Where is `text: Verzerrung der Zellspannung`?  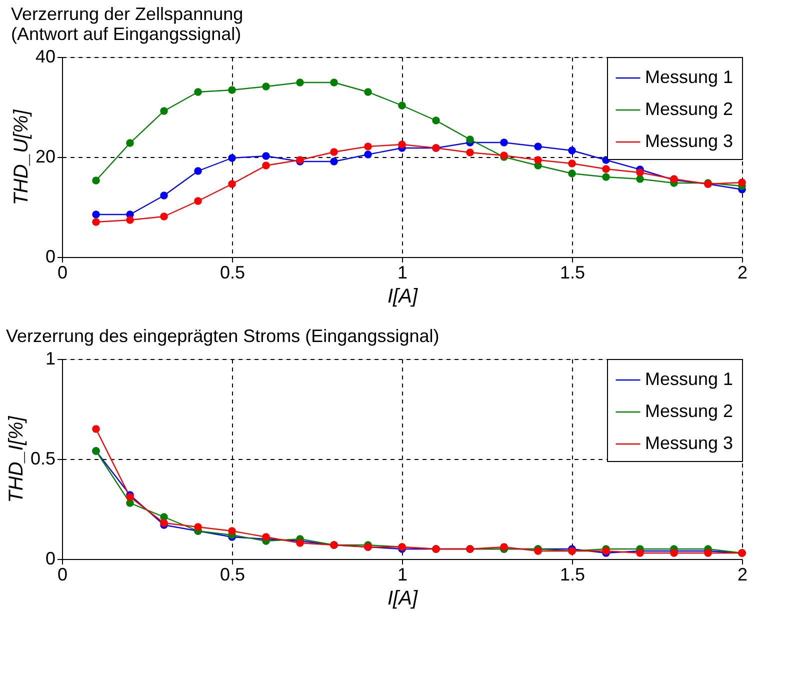 text: Verzerrung der Zellspannung is located at coordinates (127, 14).